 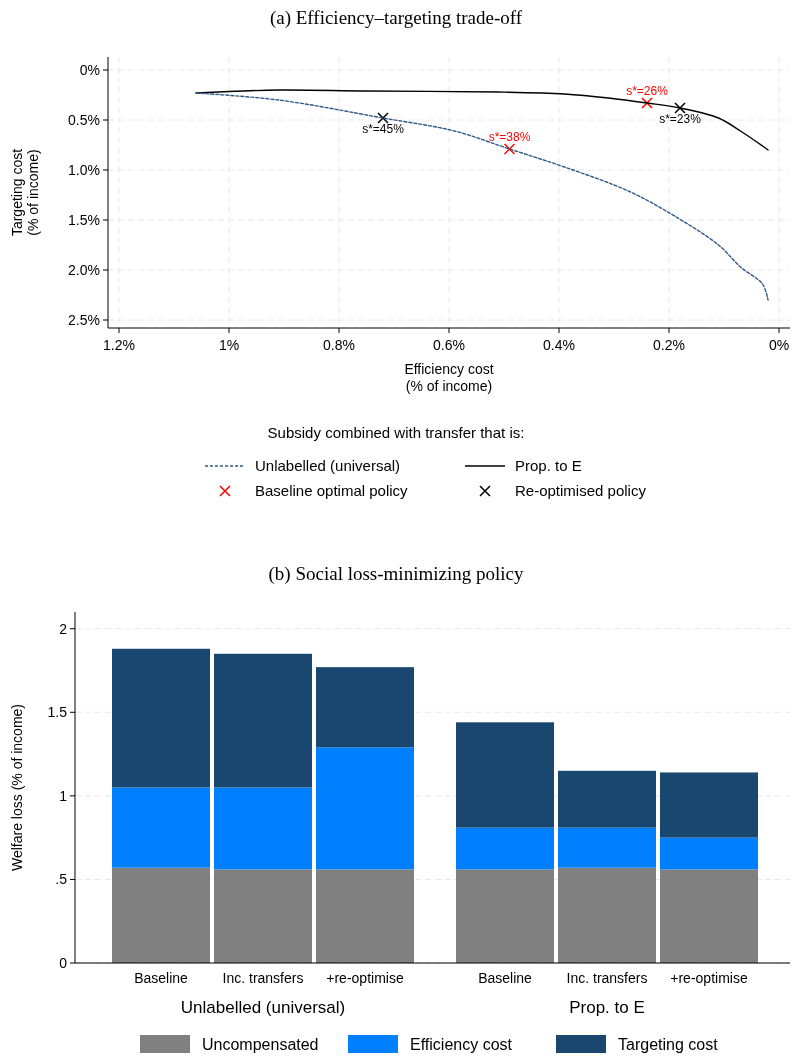 I want to click on legend-label: Targeting cost, so click(x=668, y=1044).